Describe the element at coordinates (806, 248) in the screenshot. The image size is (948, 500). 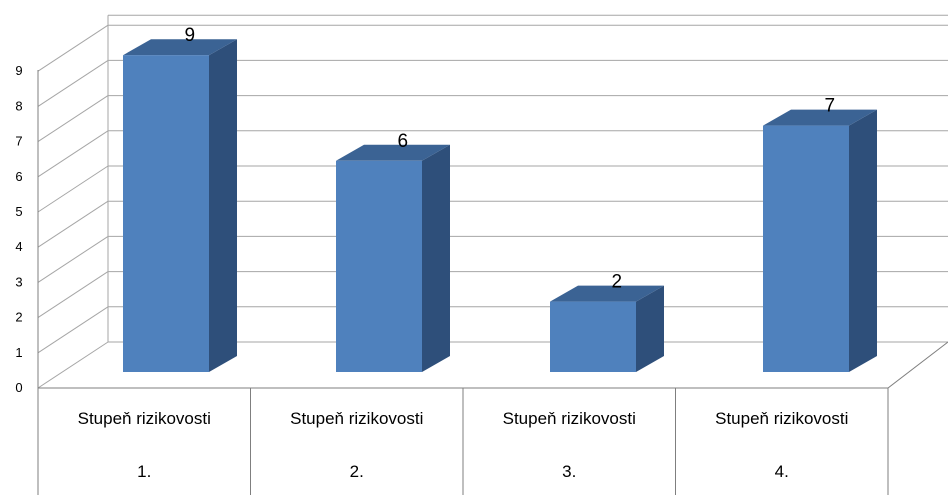
I see `bar-4-front` at that location.